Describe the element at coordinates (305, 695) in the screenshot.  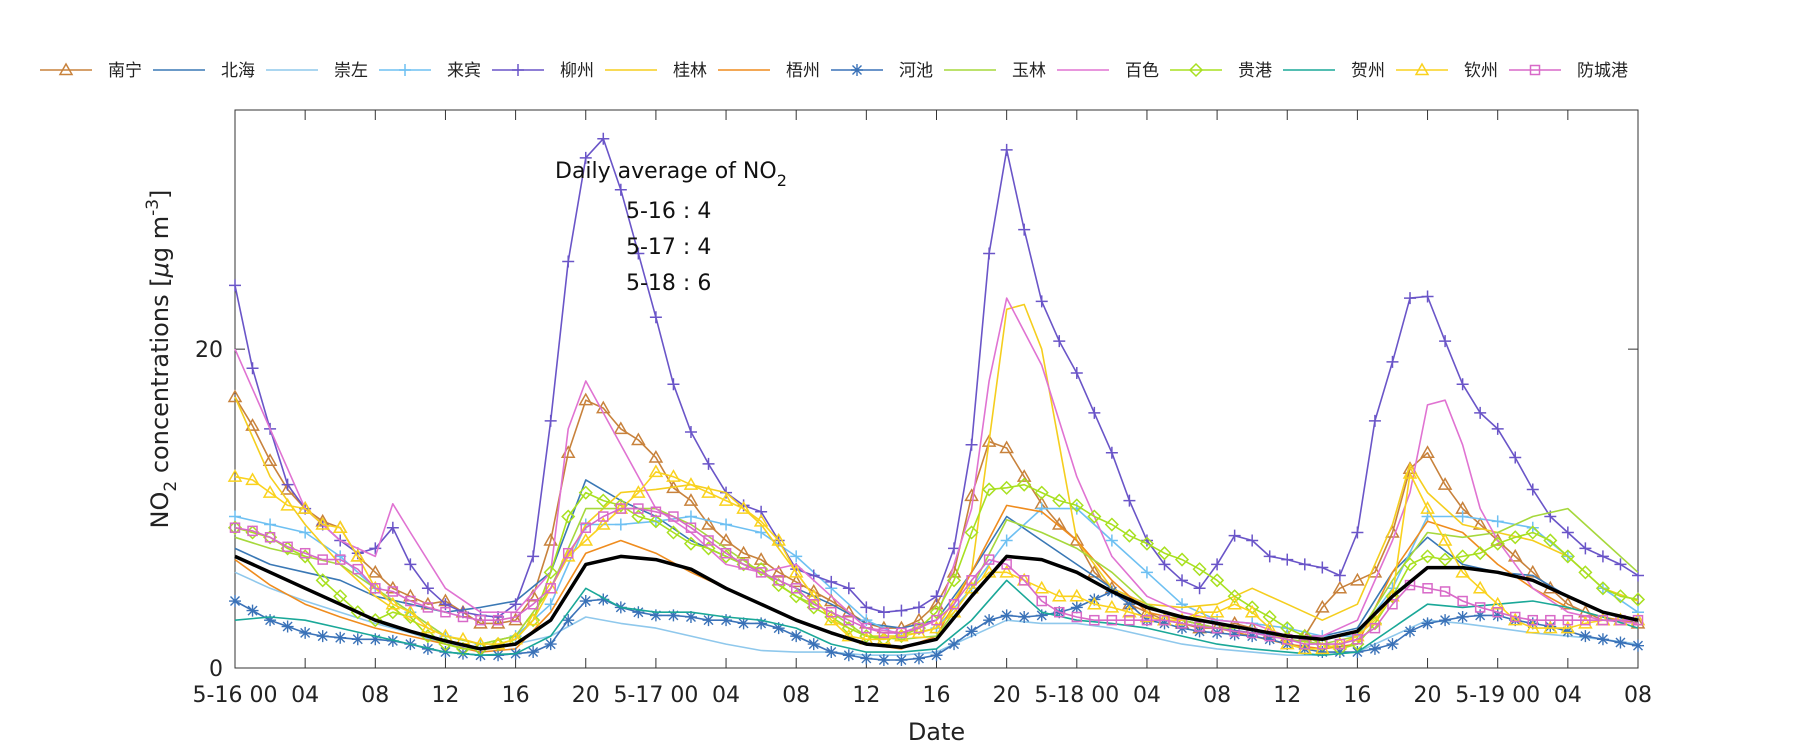
I see `x-tick-label: 04` at that location.